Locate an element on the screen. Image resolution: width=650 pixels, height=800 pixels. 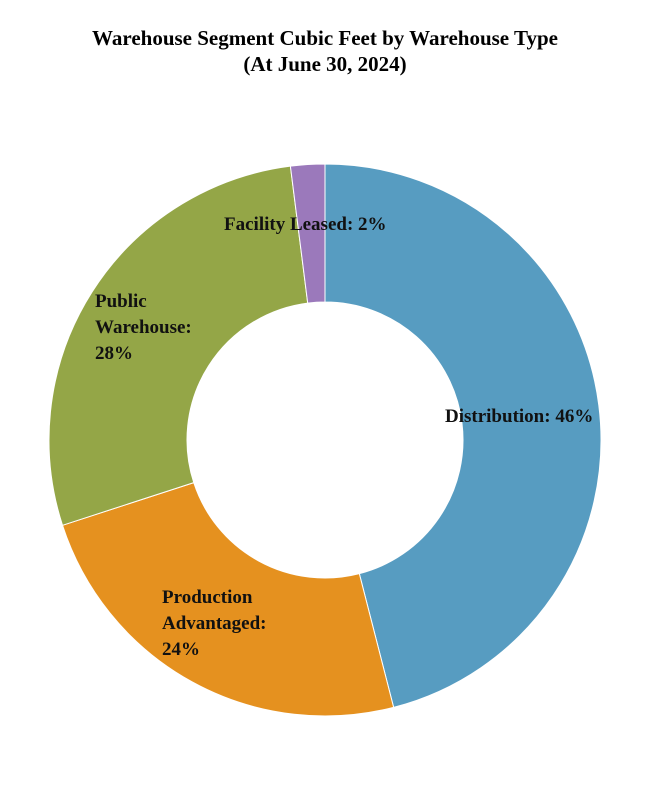
data-label-line: Public is located at coordinates (121, 301).